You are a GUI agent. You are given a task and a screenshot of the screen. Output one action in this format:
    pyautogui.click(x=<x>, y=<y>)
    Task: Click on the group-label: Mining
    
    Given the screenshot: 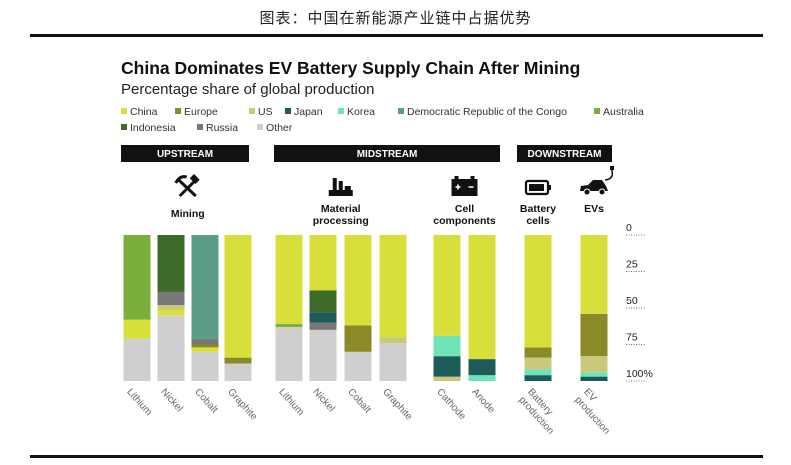 What is the action you would take?
    pyautogui.click(x=188, y=214)
    